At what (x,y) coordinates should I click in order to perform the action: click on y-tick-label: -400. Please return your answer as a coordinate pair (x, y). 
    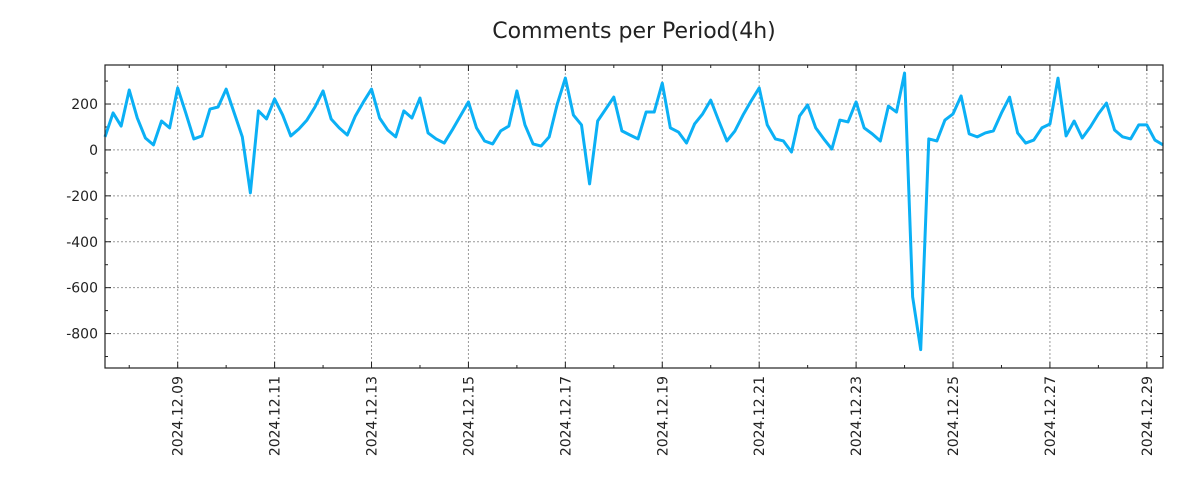
    Looking at the image, I should click on (82, 243).